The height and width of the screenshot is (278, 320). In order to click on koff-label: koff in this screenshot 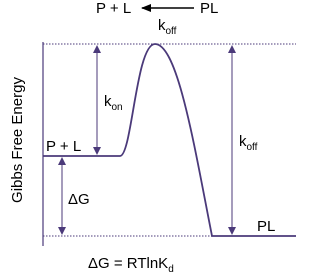, I will do `click(248, 143)`.